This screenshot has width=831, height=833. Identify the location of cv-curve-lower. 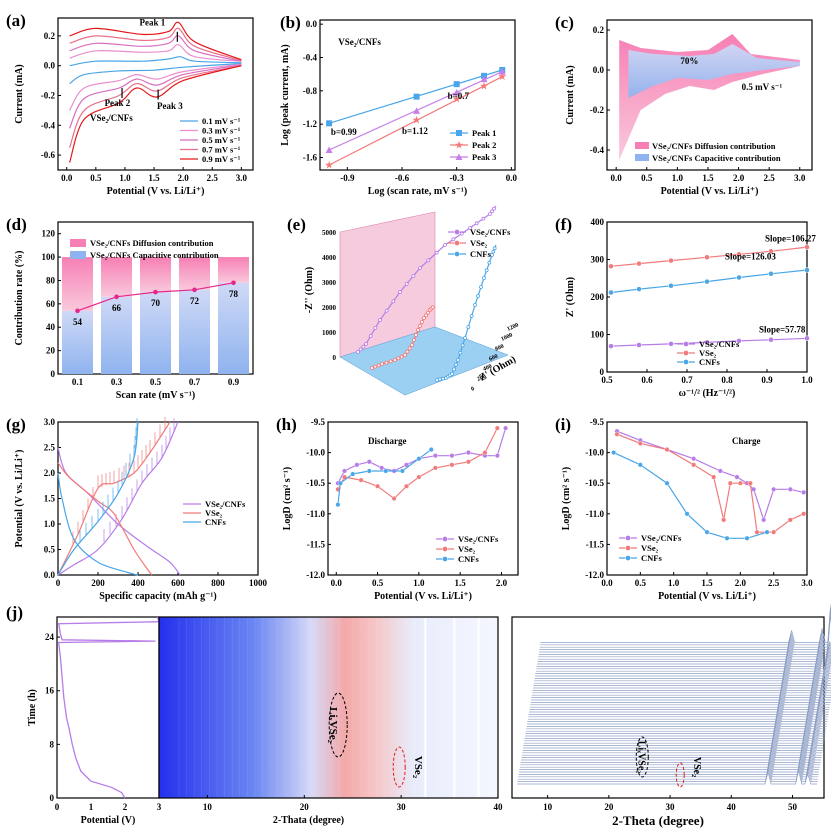
(155, 114).